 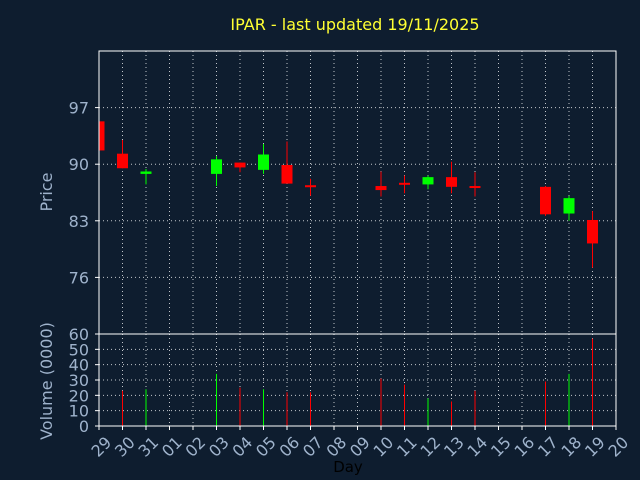 What do you see at coordinates (84, 426) in the screenshot?
I see `volume-tick-label: 0` at bounding box center [84, 426].